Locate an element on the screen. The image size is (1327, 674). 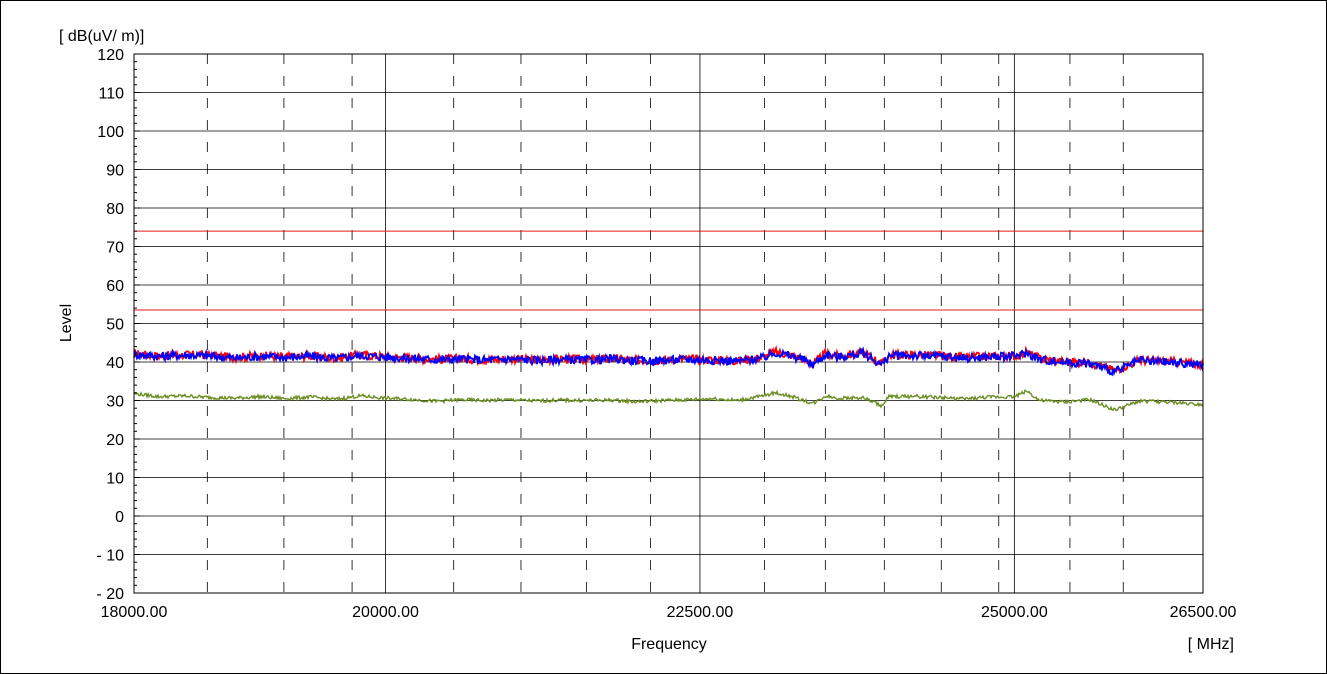
y-tick-label: 60 is located at coordinates (115, 286).